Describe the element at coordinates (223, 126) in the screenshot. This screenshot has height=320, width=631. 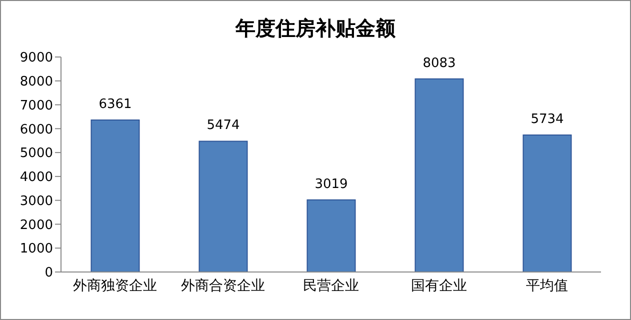
I see `data-label: 5474` at that location.